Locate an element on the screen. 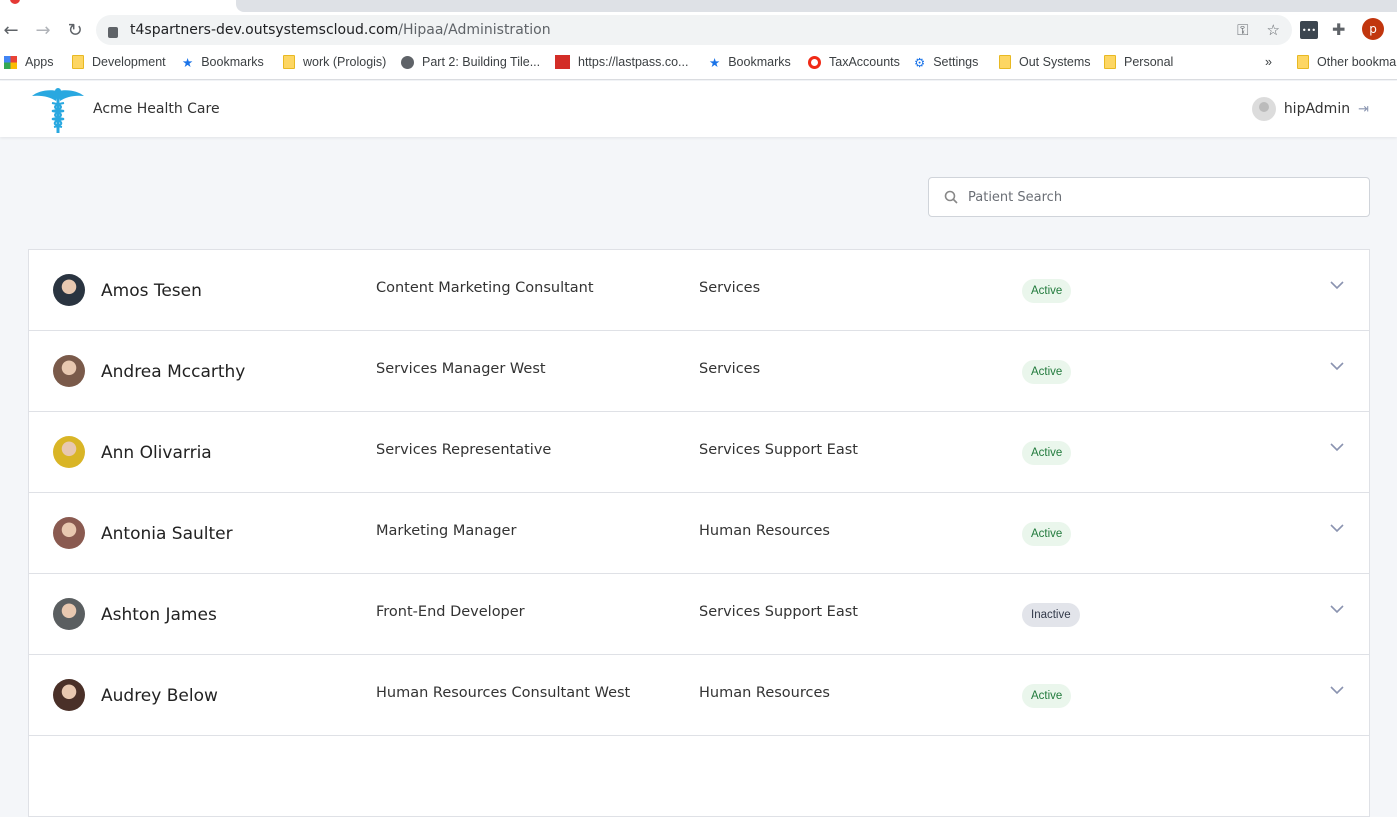 Image resolution: width=1397 pixels, height=817 pixels. forward-icon: → is located at coordinates (43, 30).